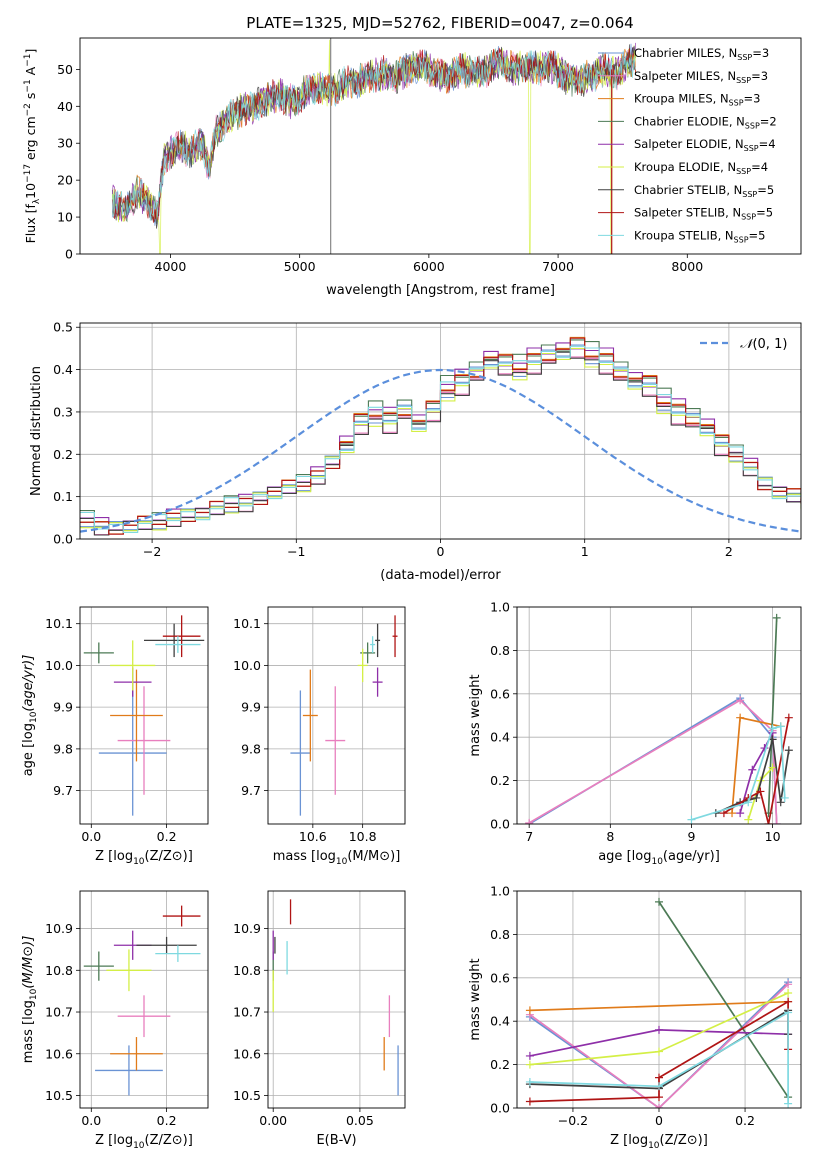 The image size is (819, 1174). What do you see at coordinates (772, 715) in the screenshot?
I see `weight-line-chabrier-elodie` at bounding box center [772, 715].